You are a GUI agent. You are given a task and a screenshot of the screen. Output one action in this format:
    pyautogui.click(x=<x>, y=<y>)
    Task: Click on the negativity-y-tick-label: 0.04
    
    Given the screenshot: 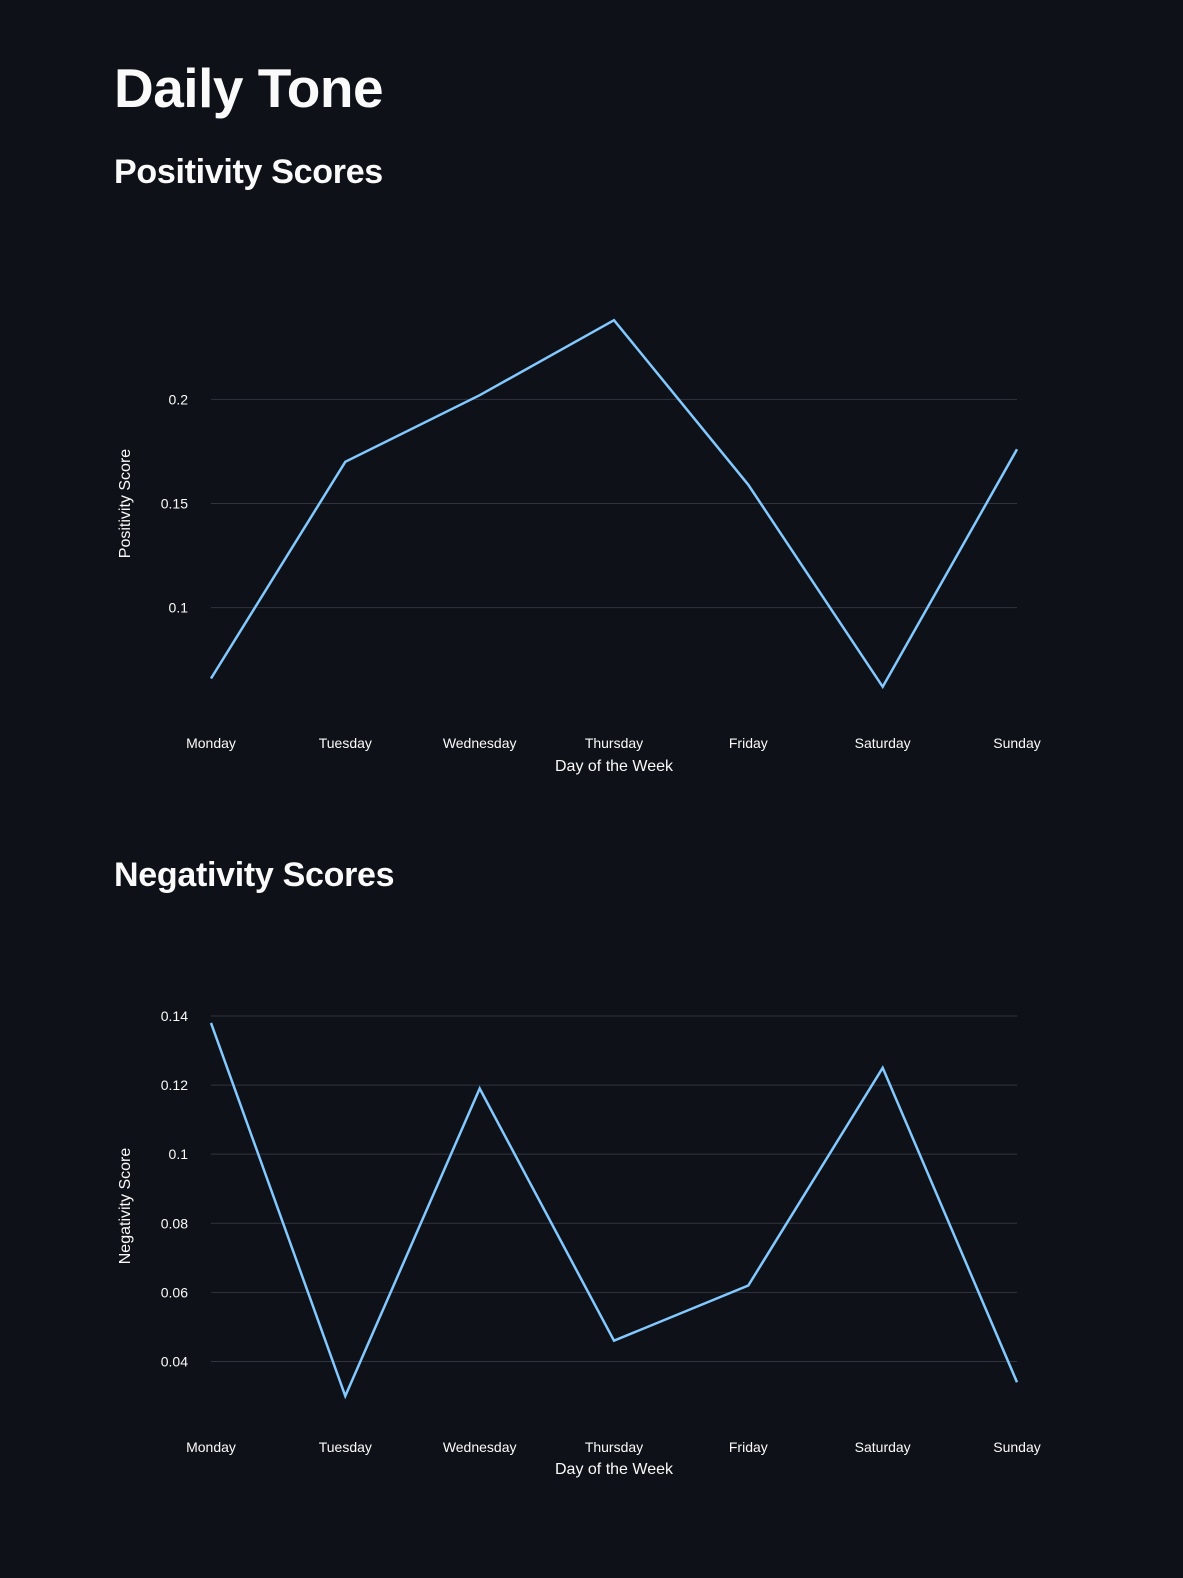 What is the action you would take?
    pyautogui.click(x=174, y=1361)
    